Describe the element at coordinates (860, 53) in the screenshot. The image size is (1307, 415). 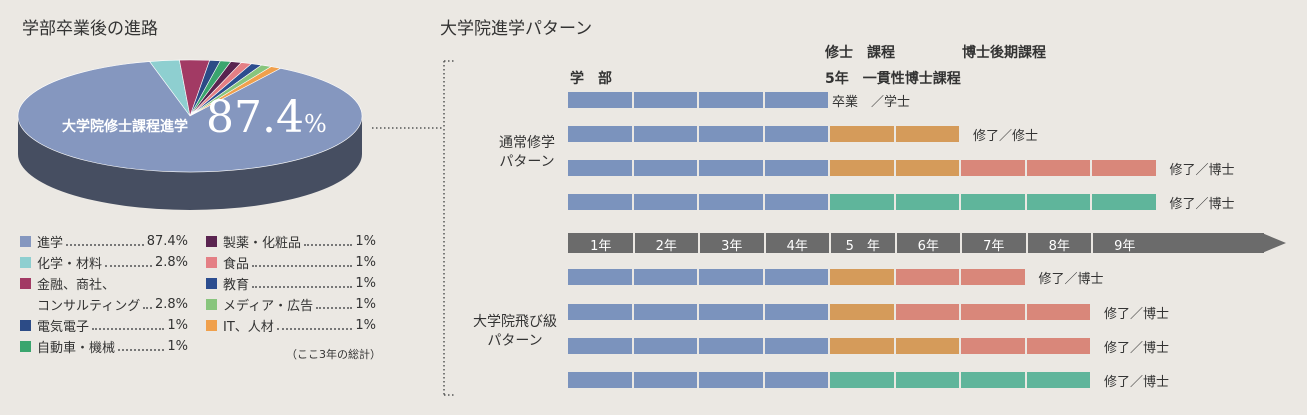
I see `header-shushi: 修士 課程` at that location.